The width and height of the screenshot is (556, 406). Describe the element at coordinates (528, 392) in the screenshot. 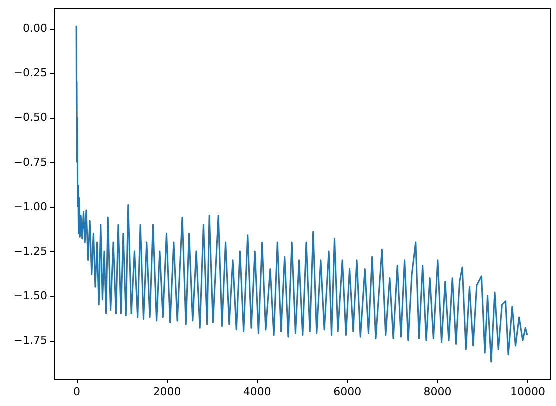

I see `x-tick-label: 10000` at that location.